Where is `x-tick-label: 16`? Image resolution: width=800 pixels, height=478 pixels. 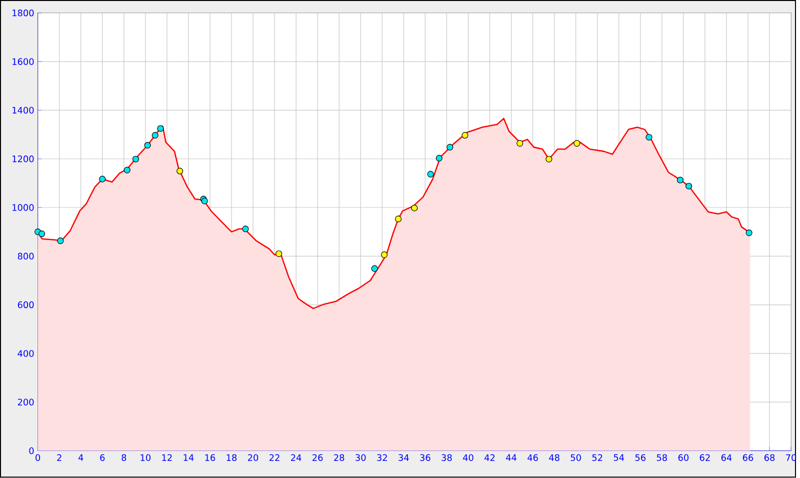 x-tick-label: 16 is located at coordinates (210, 458).